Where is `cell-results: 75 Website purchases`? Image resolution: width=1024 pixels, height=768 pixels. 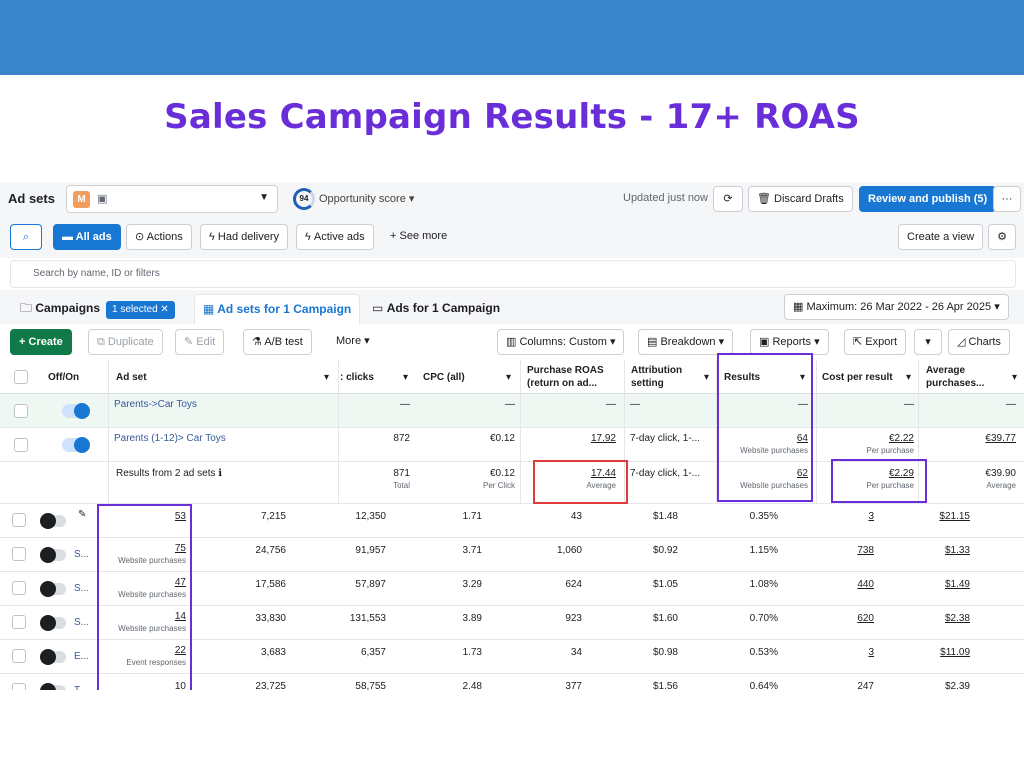
cell-results: 75 Website purchases is located at coordinates (143, 554).